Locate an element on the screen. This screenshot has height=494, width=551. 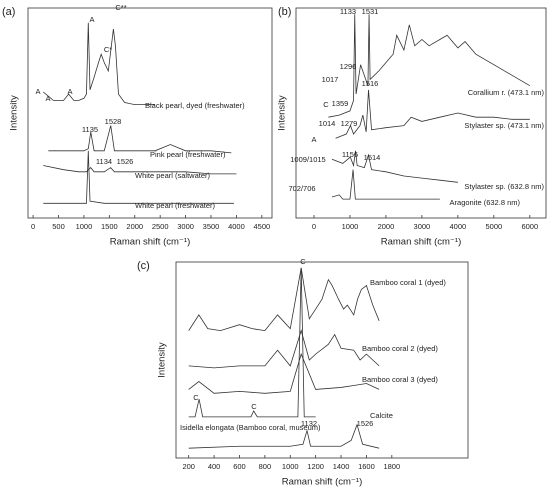
peak-annotation: 702/706 is located at coordinates (301, 188).